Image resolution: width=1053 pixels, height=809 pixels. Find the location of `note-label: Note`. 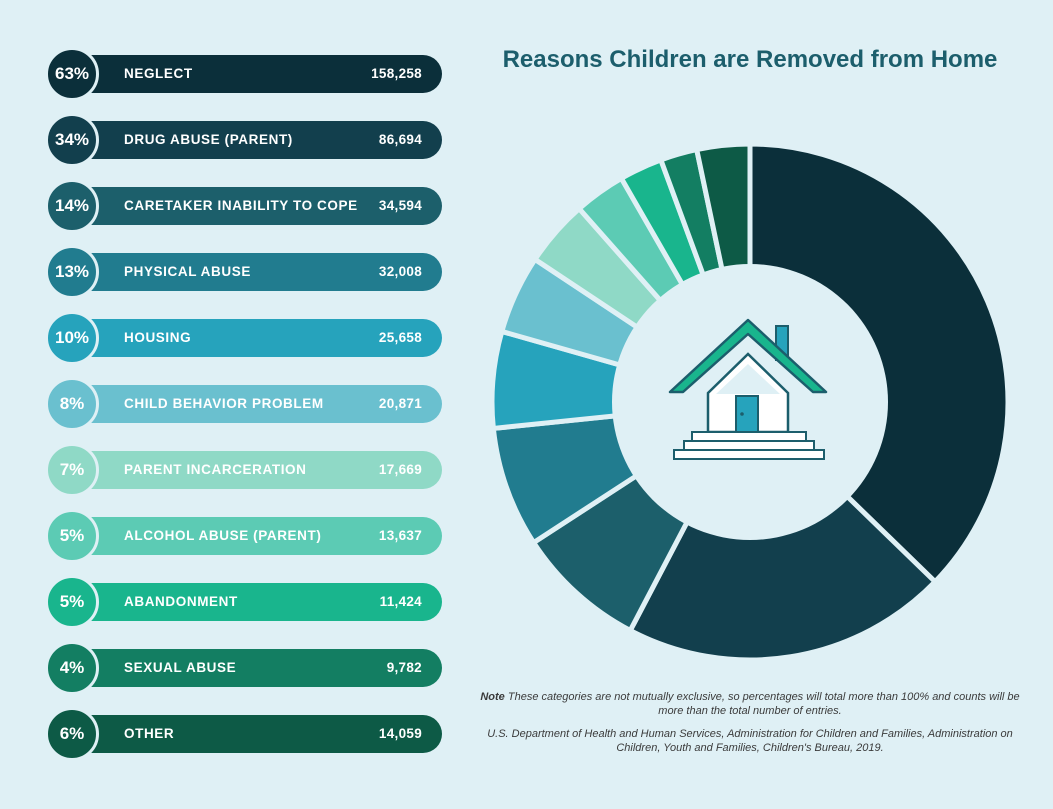

note-label: Note is located at coordinates (492, 697).